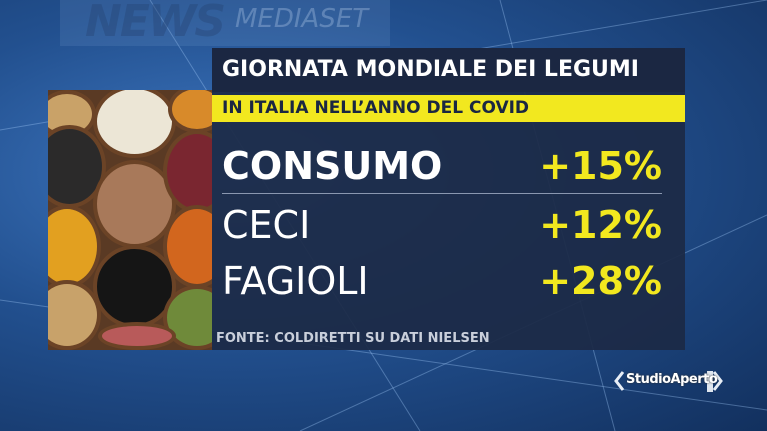 This screenshot has height=431, width=767. I want to click on stat-label: CECI, so click(266, 225).